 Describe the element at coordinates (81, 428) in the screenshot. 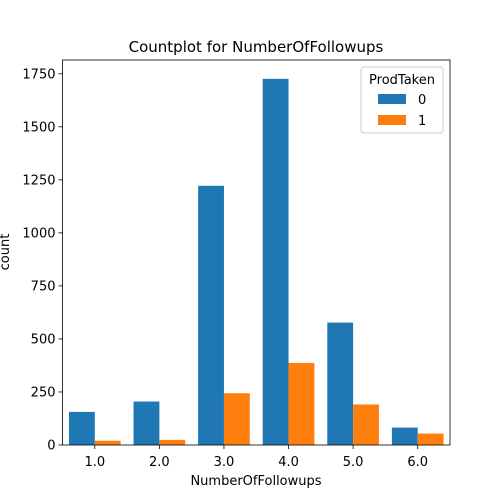

I see `bar-1.0-series-0` at that location.